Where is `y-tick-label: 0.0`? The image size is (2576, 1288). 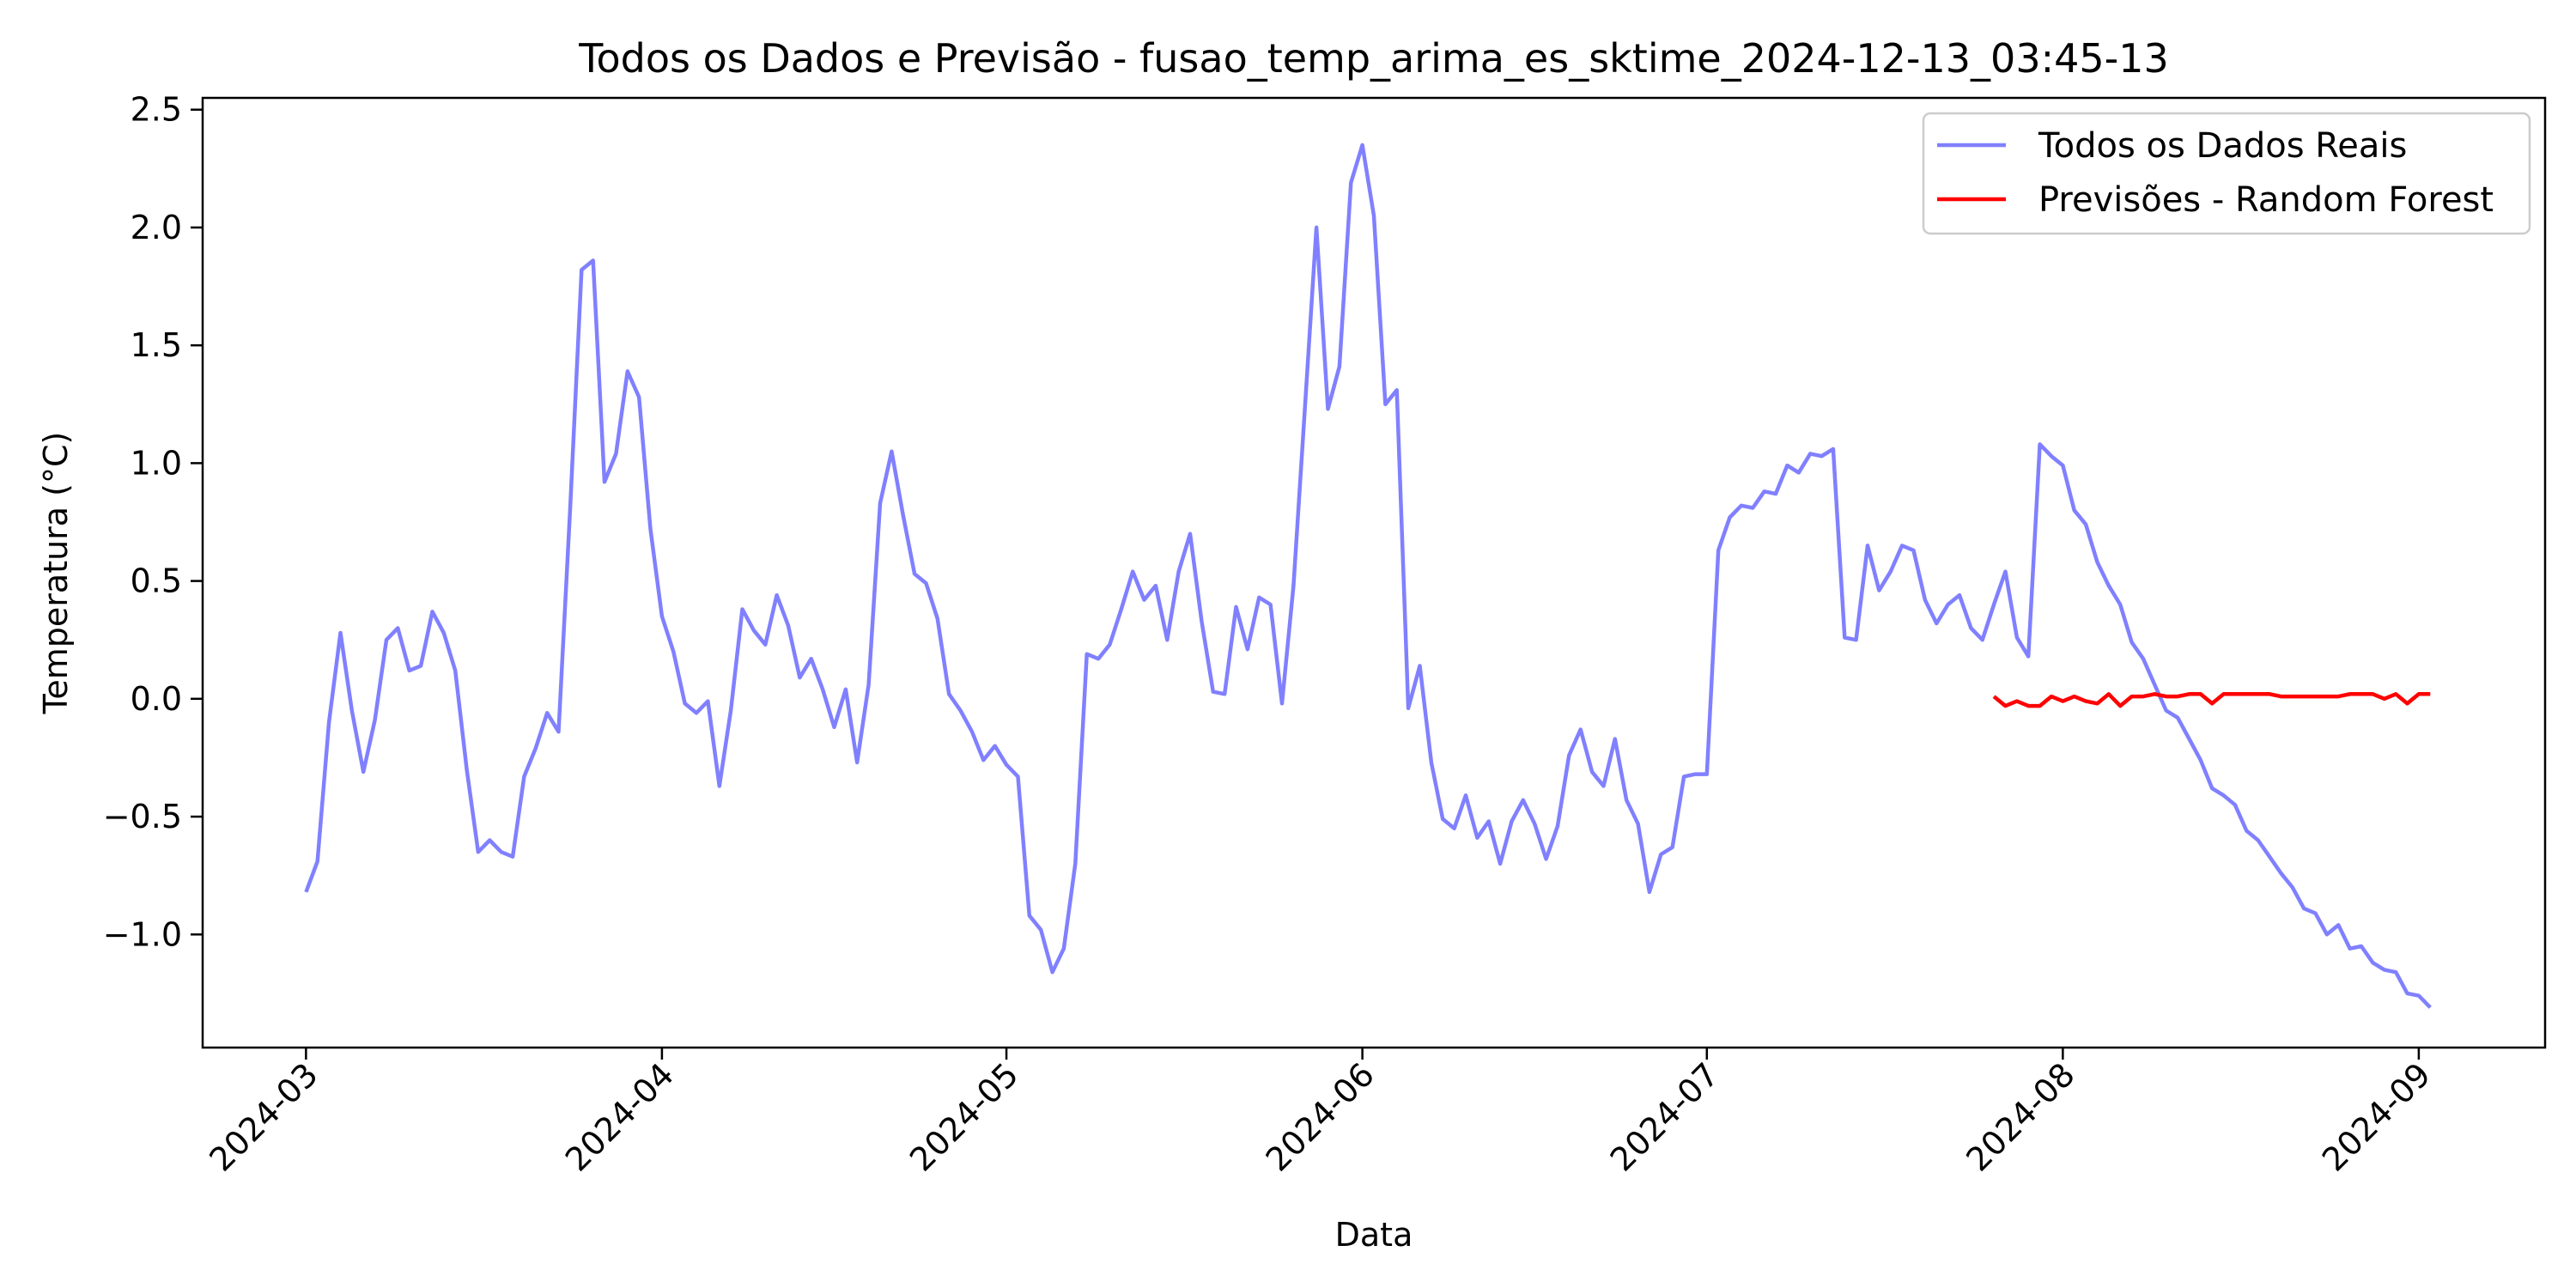 y-tick-label: 0.0 is located at coordinates (156, 699).